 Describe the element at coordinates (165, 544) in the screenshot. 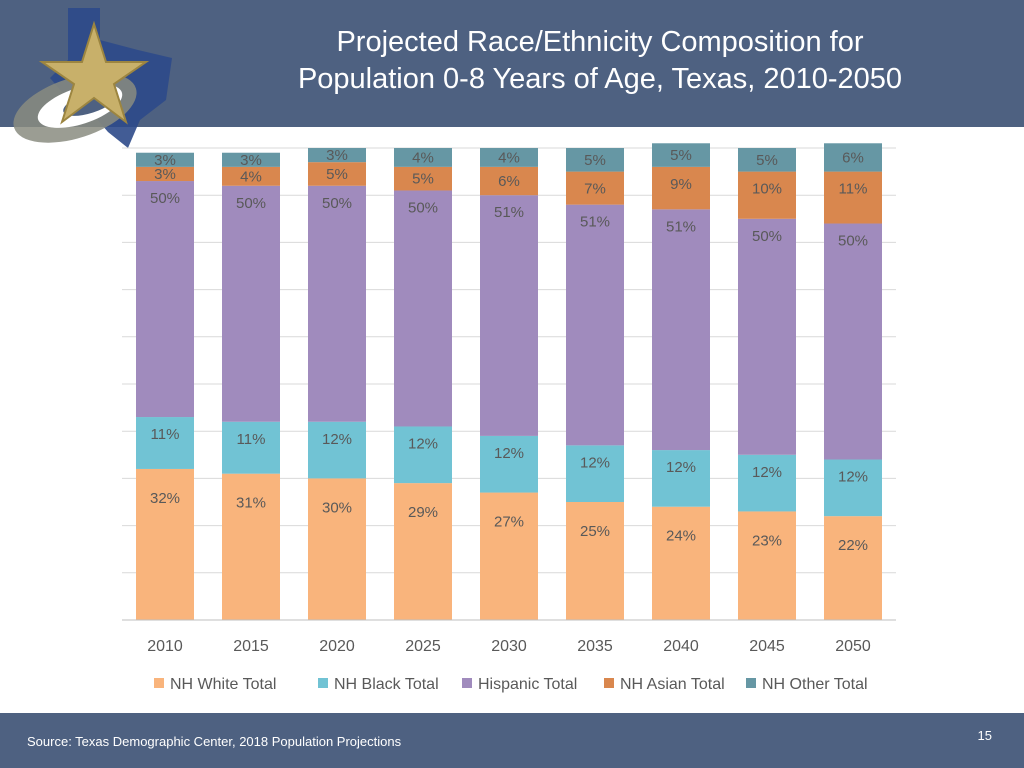

I see `bar-nh-white-total-2010` at that location.